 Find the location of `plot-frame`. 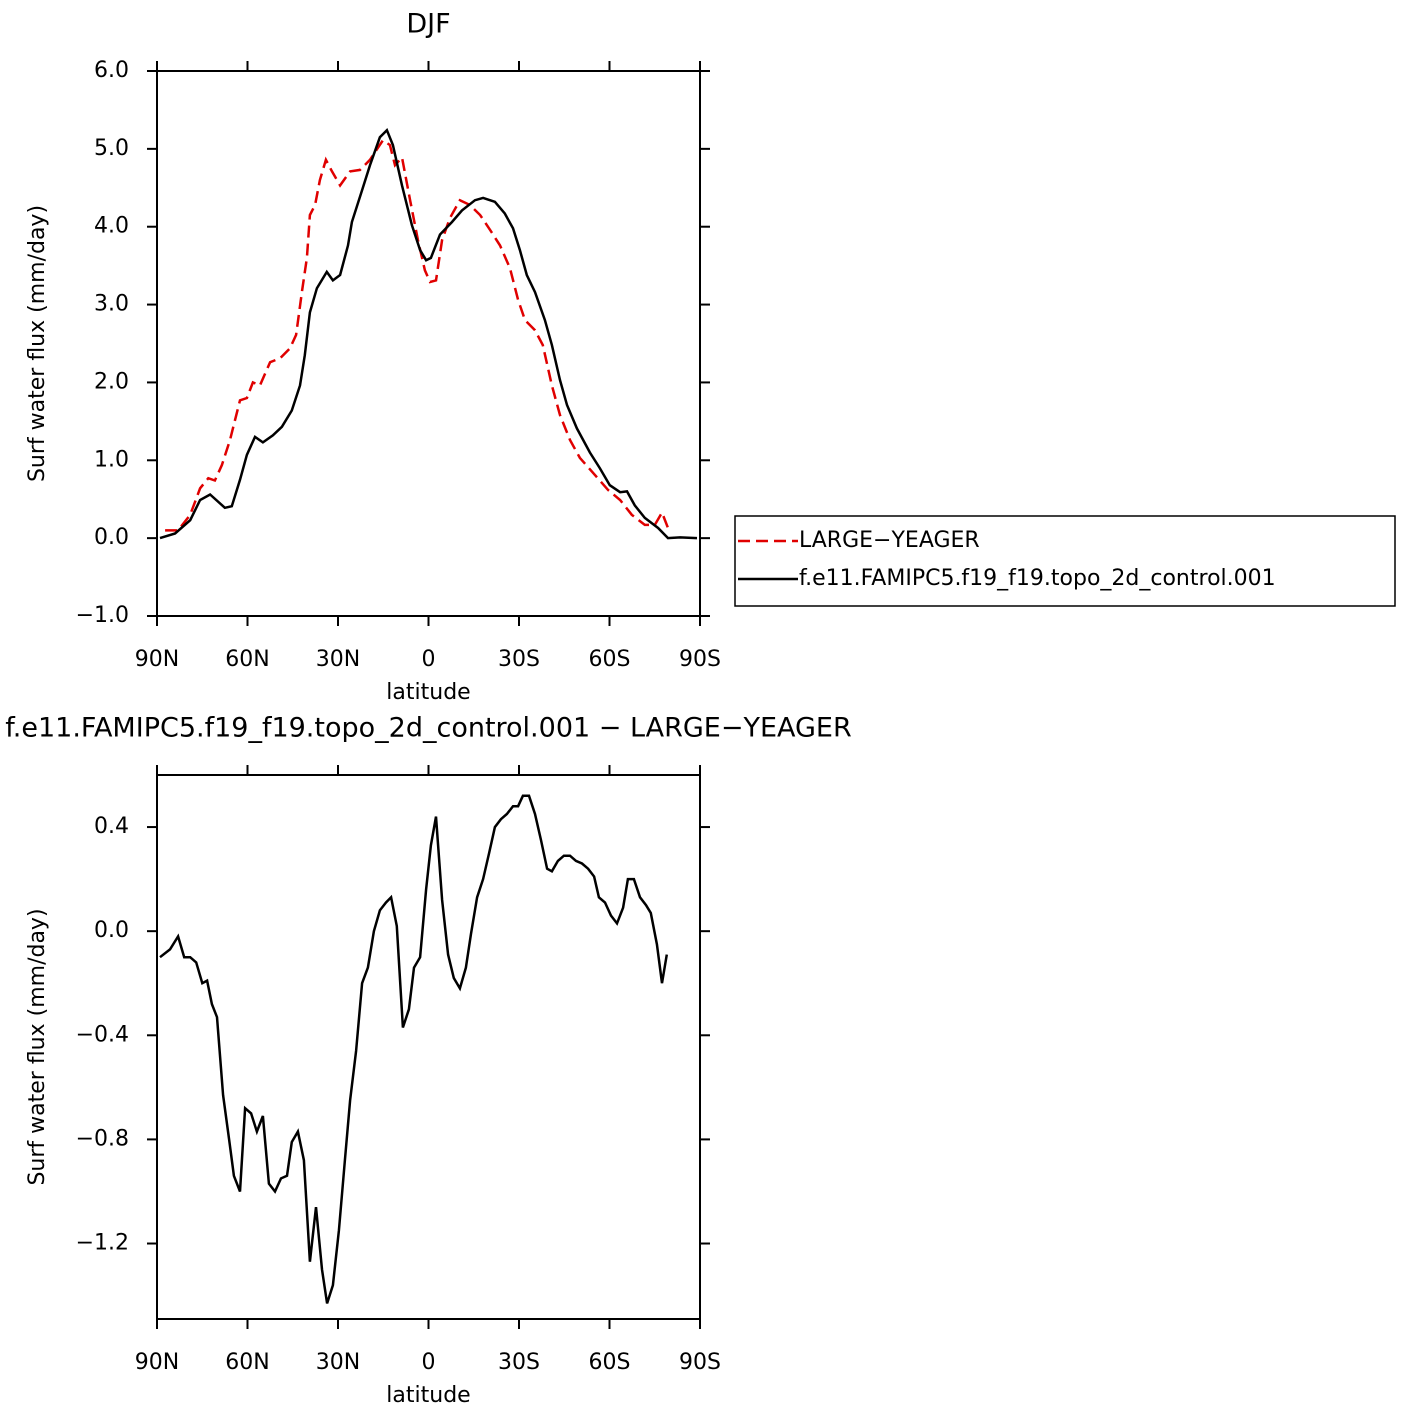

plot-frame is located at coordinates (428, 343).